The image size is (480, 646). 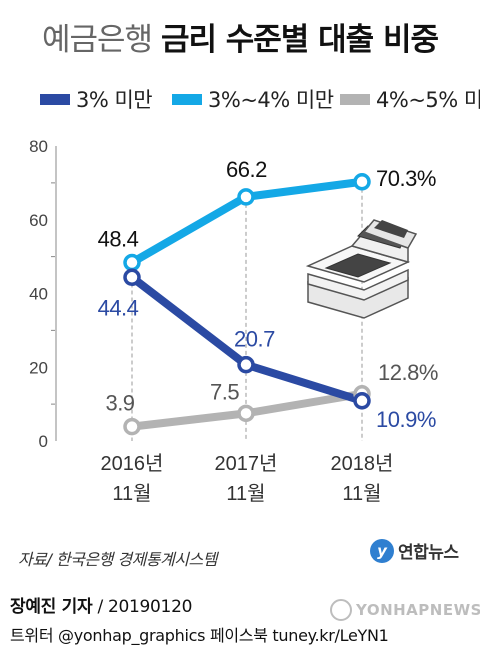 What do you see at coordinates (199, 635) in the screenshot?
I see `social-handles: 트위터 @yonhap_graphics 페이스북 tuney.kr/LeYN1` at bounding box center [199, 635].